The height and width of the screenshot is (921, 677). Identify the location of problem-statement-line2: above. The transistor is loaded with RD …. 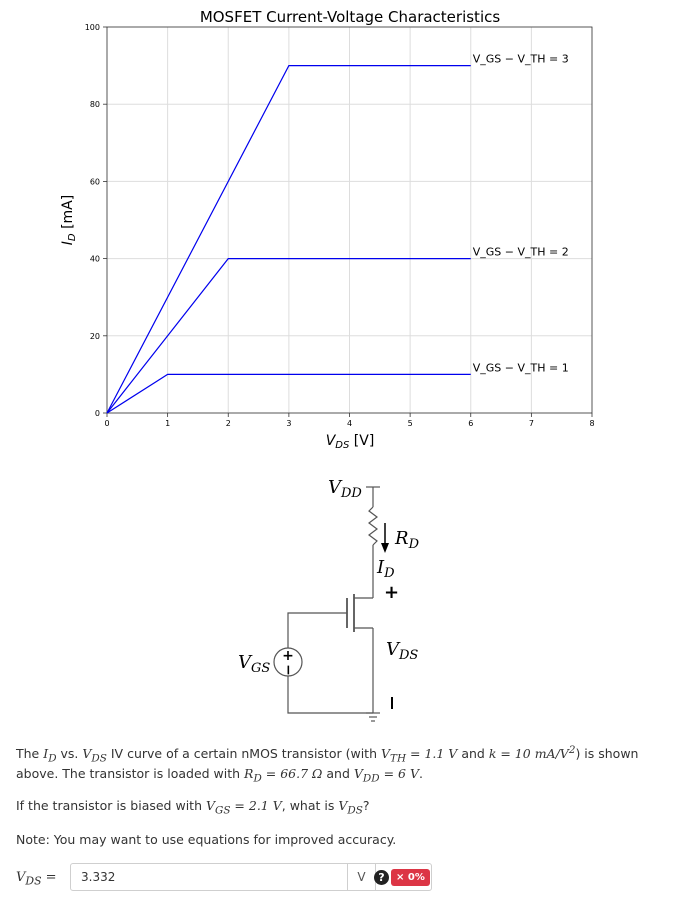
(219, 775).